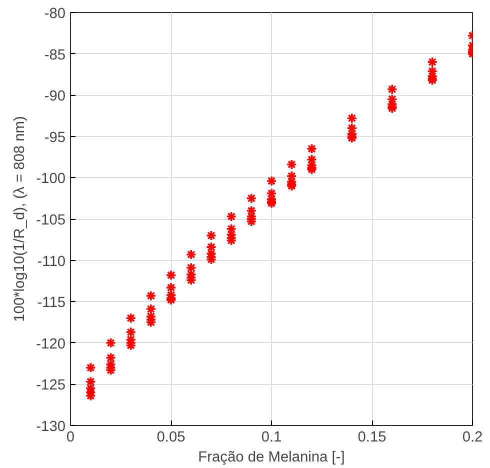  What do you see at coordinates (55, 96) in the screenshot?
I see `y-tick-label: -90` at bounding box center [55, 96].